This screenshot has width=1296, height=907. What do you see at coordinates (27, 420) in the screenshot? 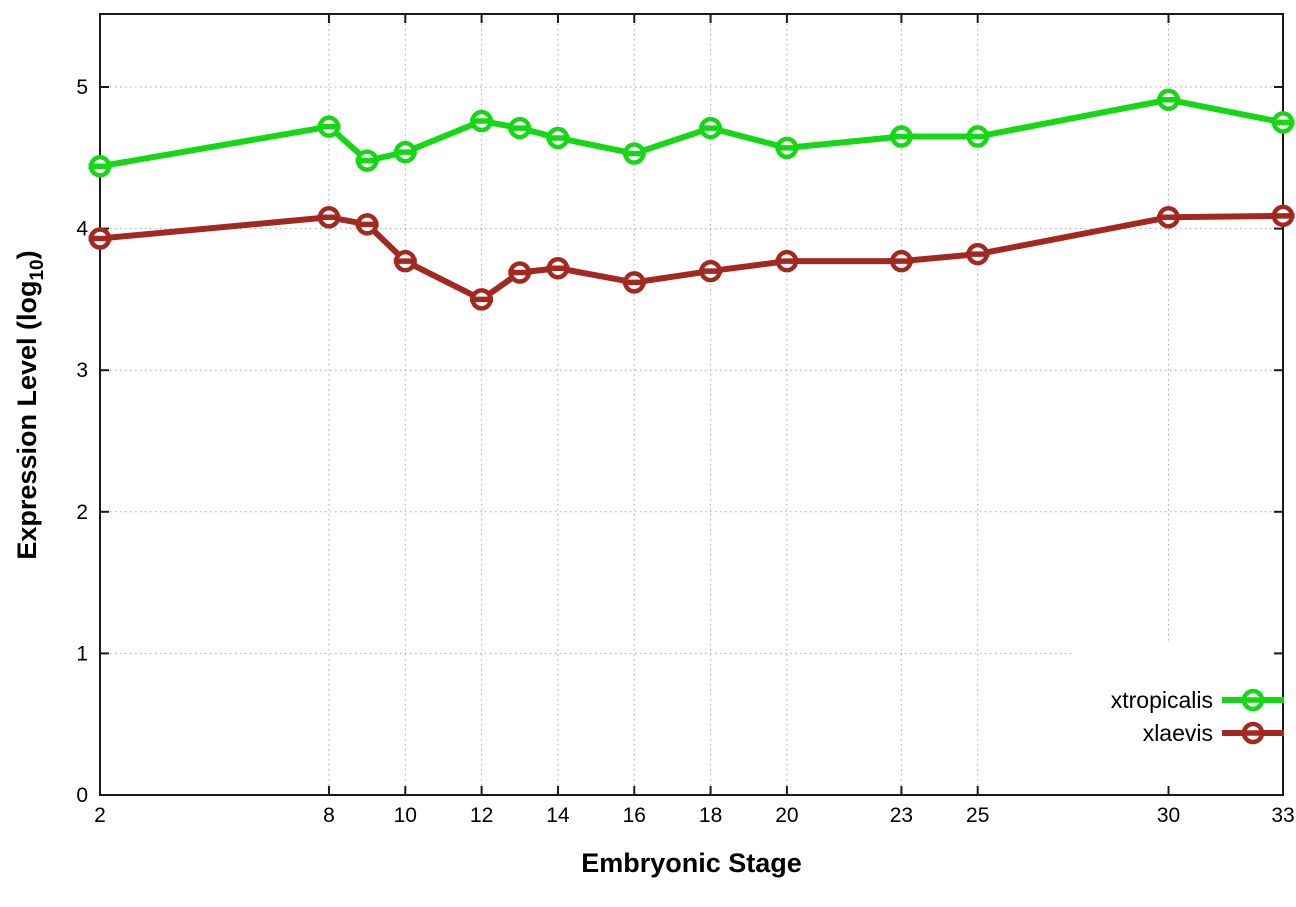
I see `y-axis-label-prefix: Expression Level (log` at bounding box center [27, 420].